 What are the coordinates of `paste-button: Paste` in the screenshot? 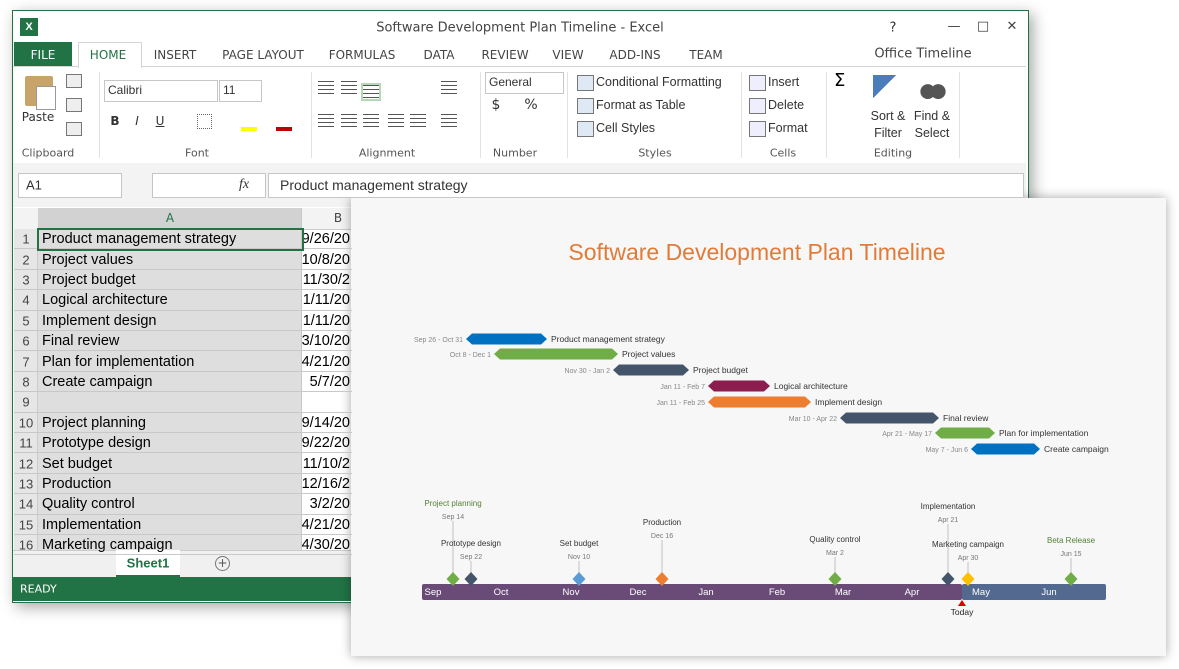 It's located at (38, 117).